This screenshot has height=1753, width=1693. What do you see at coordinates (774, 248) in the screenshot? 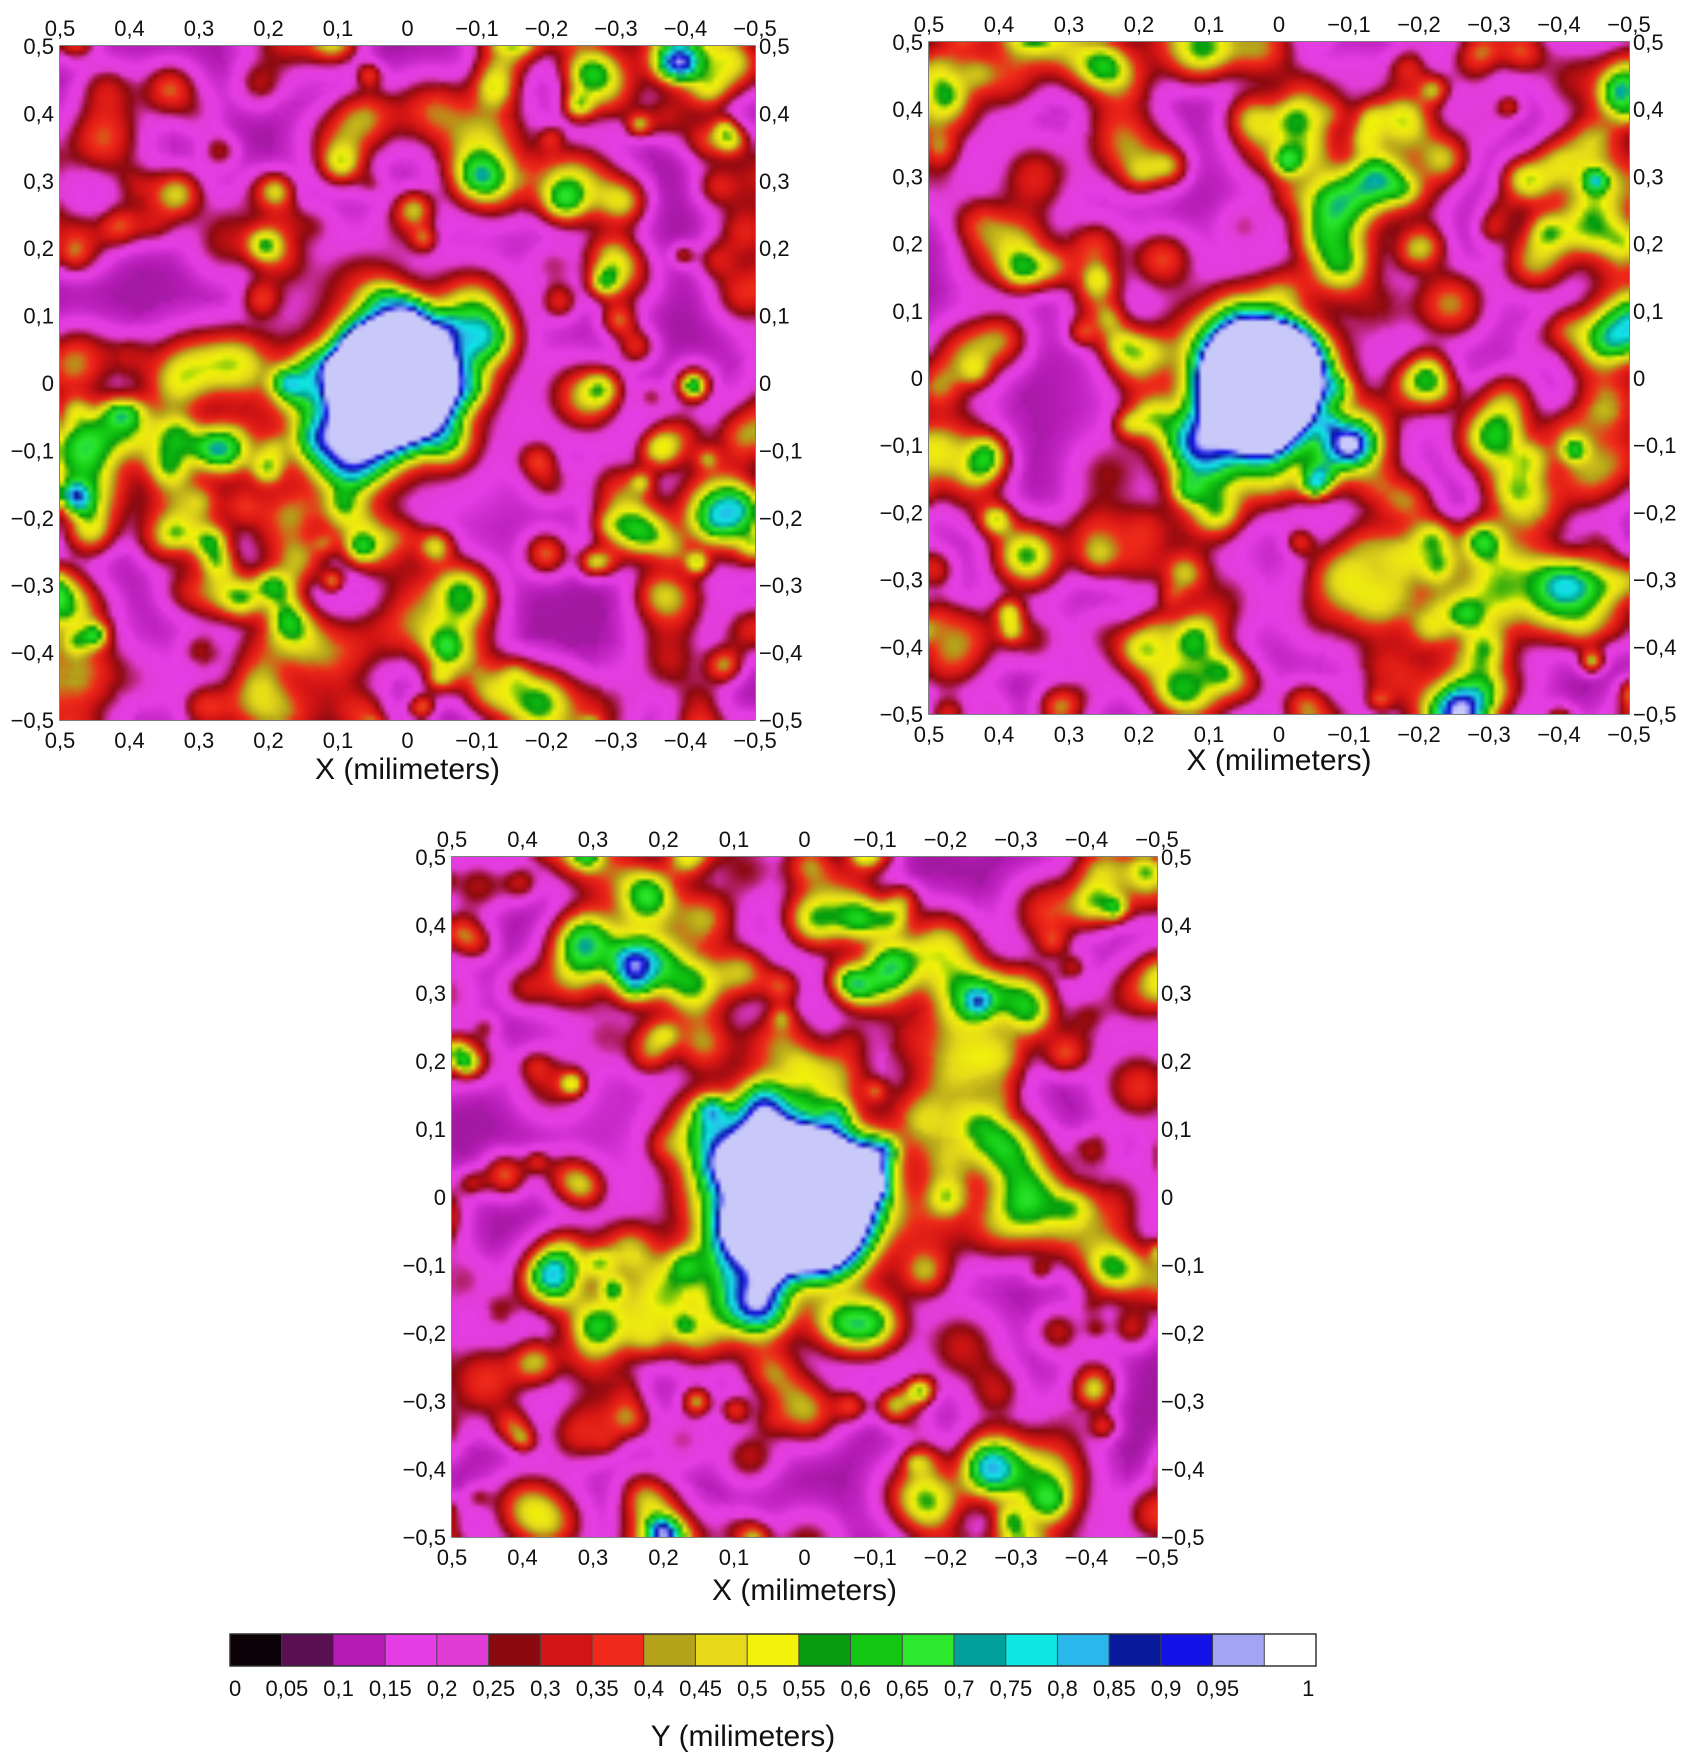
I see `y-tick-label-right: 0,2` at bounding box center [774, 248].